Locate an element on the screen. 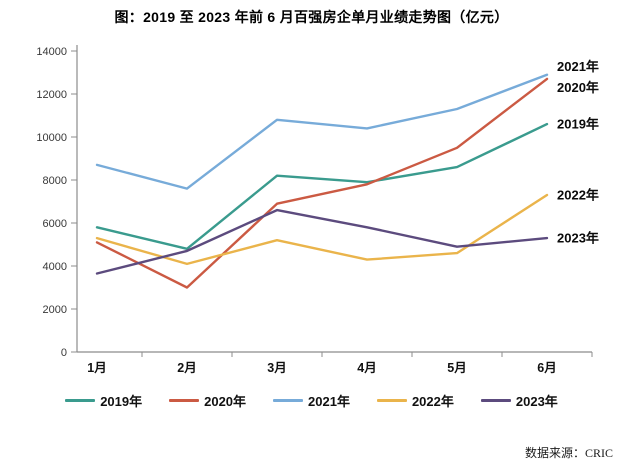 The width and height of the screenshot is (623, 468). y-axis-label: 14000 is located at coordinates (51, 52).